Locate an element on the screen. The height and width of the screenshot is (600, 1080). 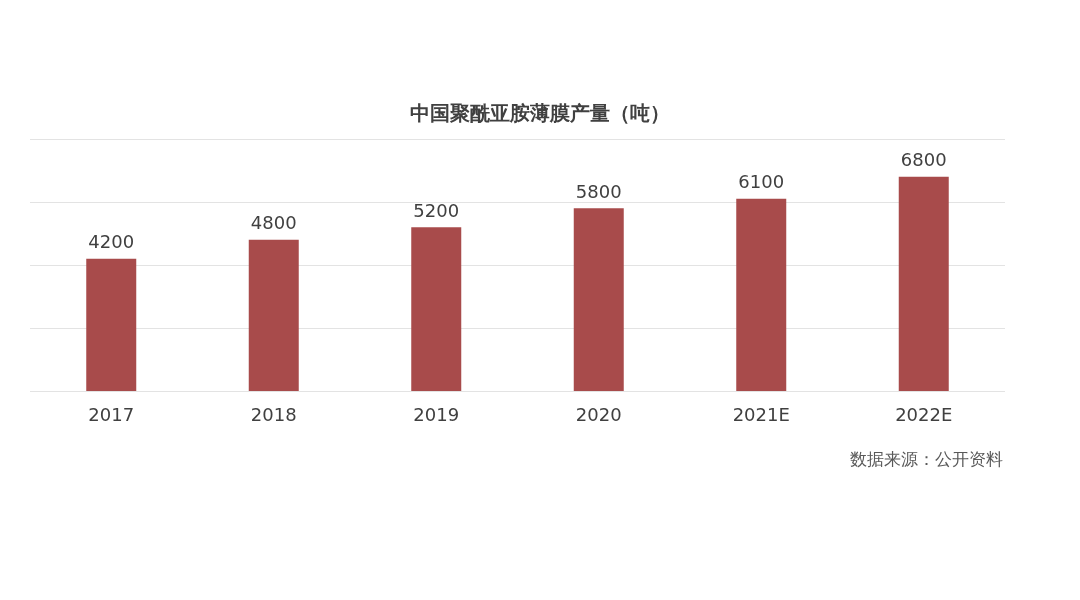
x-tick-label: 2017 is located at coordinates (111, 414).